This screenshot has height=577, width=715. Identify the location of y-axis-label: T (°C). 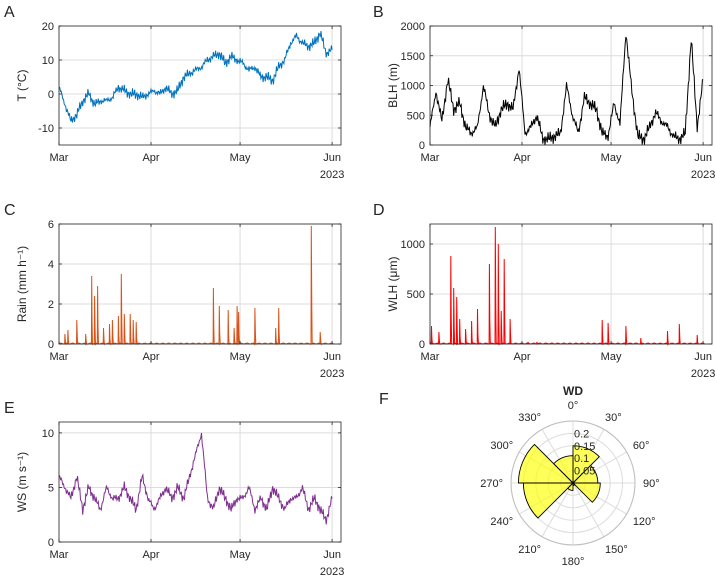
(22, 86).